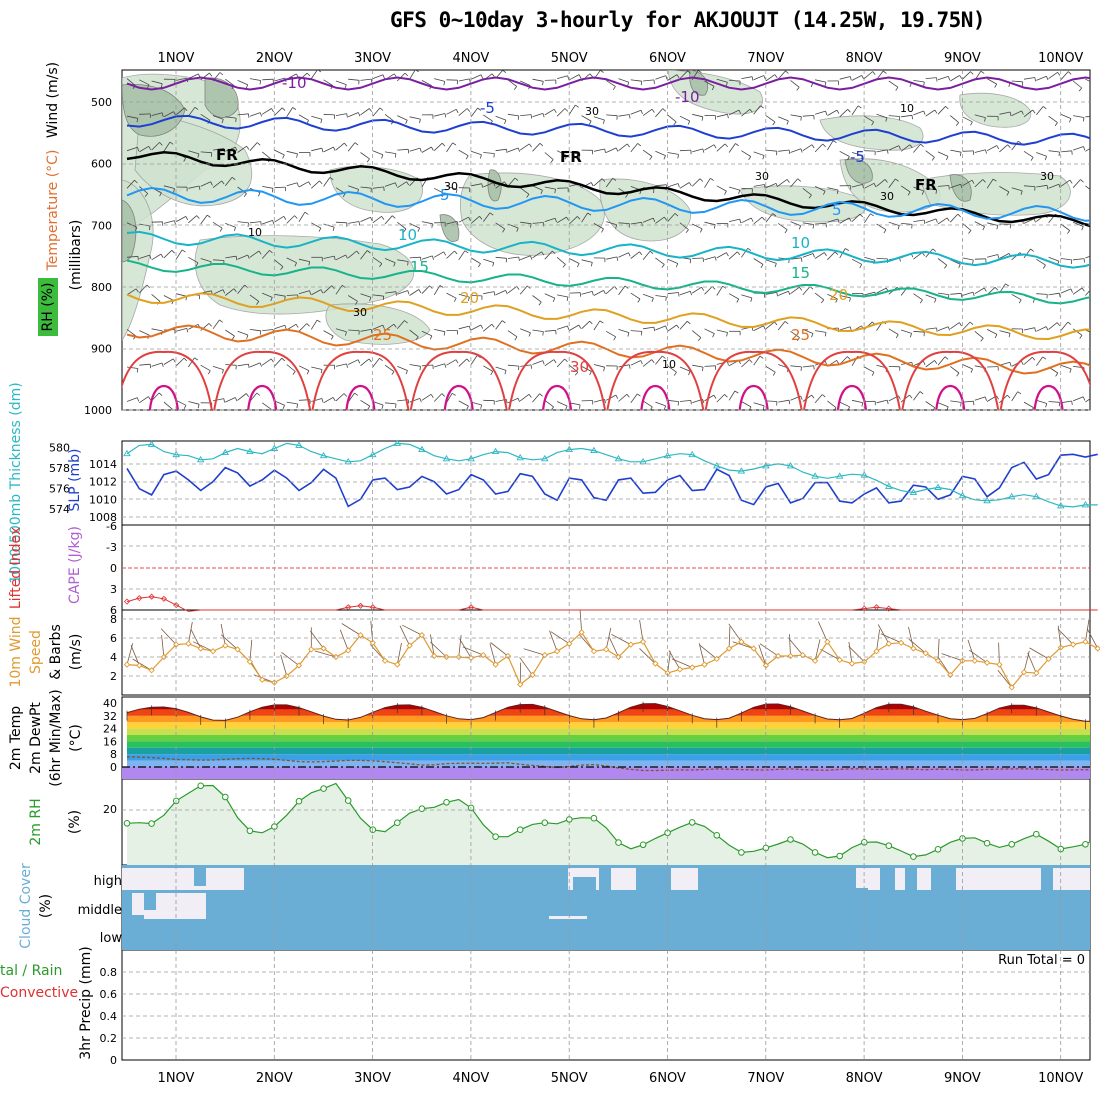 The width and height of the screenshot is (1100, 1100). Describe the element at coordinates (857, 157) in the screenshot. I see `isotherm-label: -5` at that location.